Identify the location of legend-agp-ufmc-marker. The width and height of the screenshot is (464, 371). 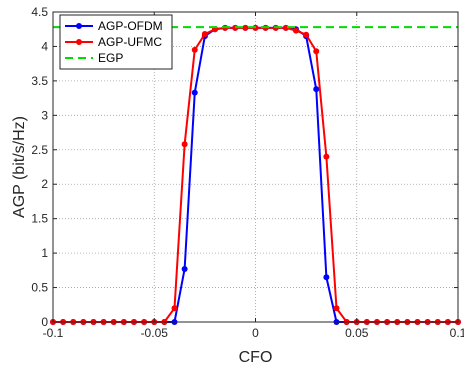
(79, 42).